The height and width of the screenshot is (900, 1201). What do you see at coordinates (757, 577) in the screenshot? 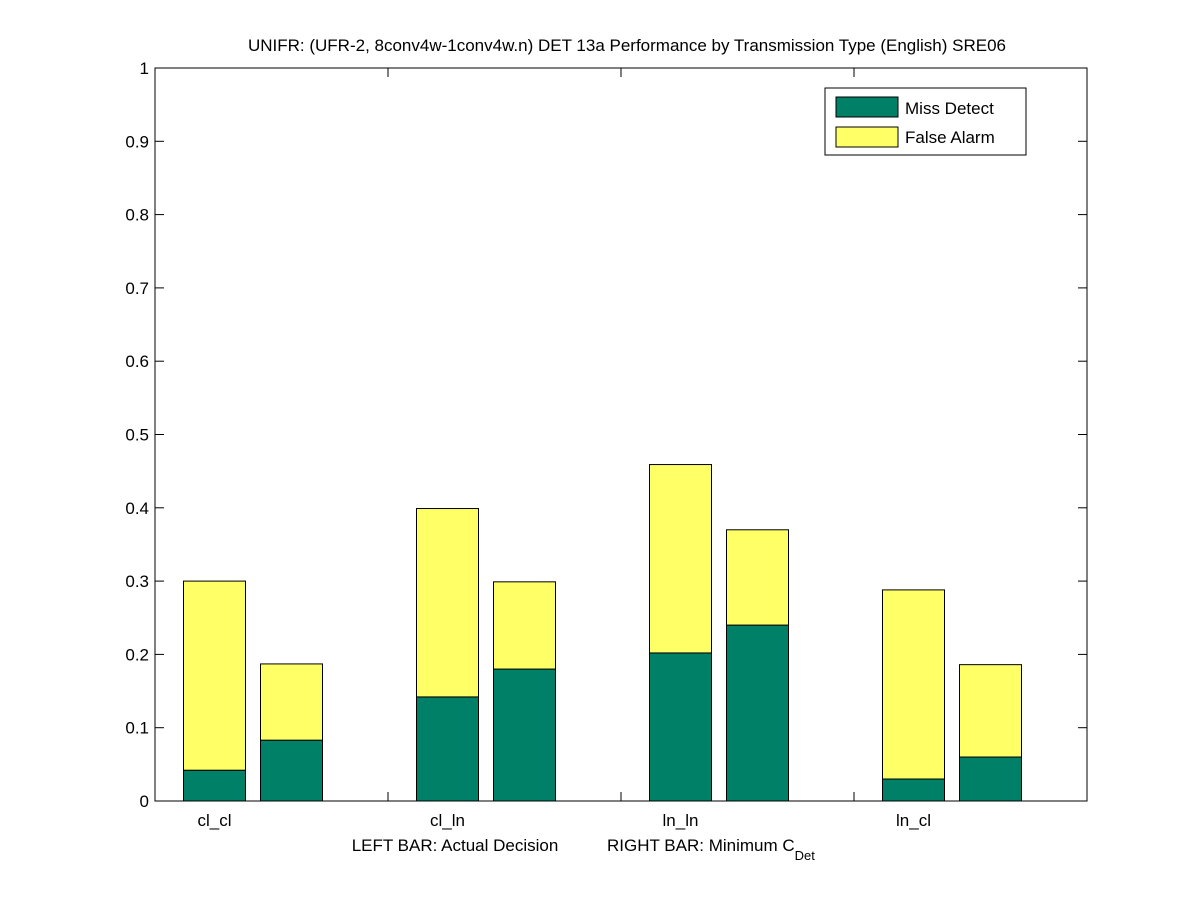
I see `bar-ln_ln-minimum-false-alarm` at bounding box center [757, 577].